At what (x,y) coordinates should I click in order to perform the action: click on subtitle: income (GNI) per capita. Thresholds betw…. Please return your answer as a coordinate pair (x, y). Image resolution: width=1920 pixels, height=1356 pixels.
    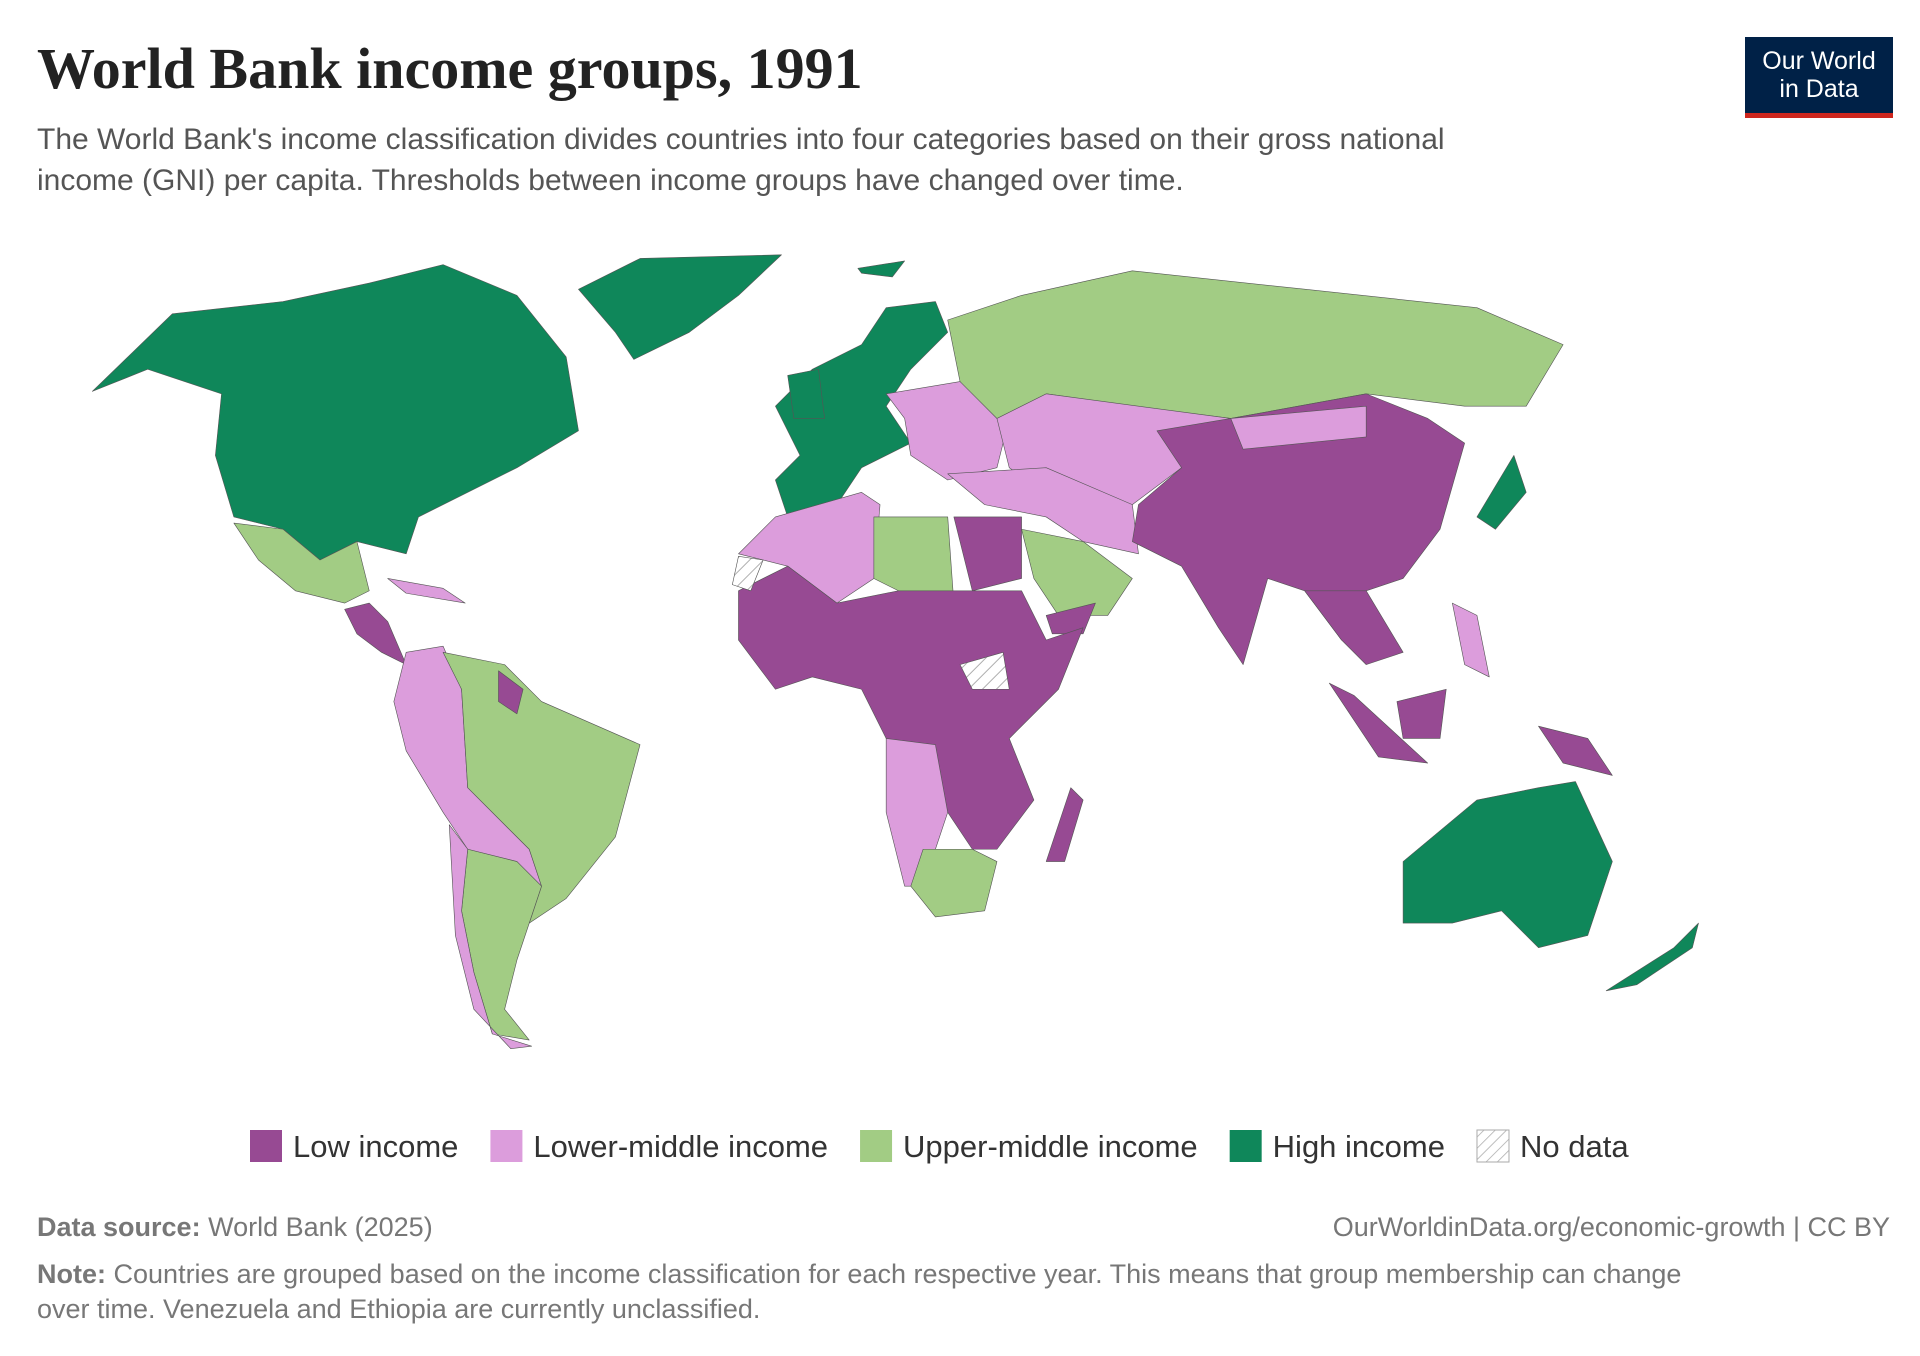
    Looking at the image, I should click on (610, 180).